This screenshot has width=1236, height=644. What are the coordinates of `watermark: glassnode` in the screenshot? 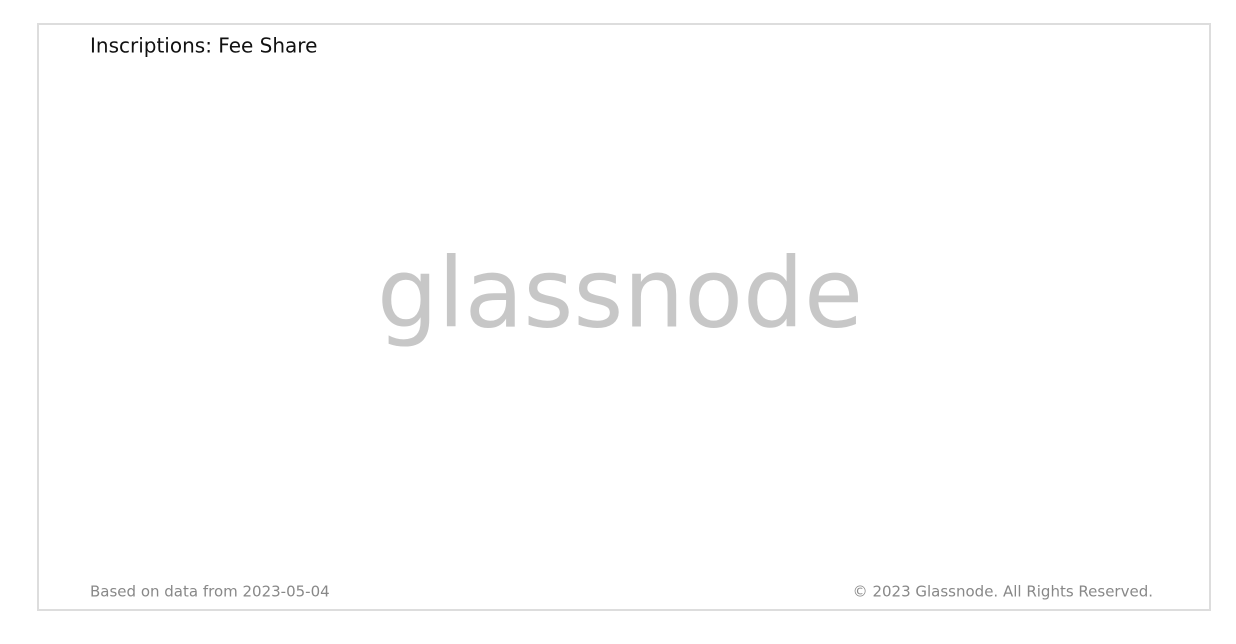 It's located at (620, 293).